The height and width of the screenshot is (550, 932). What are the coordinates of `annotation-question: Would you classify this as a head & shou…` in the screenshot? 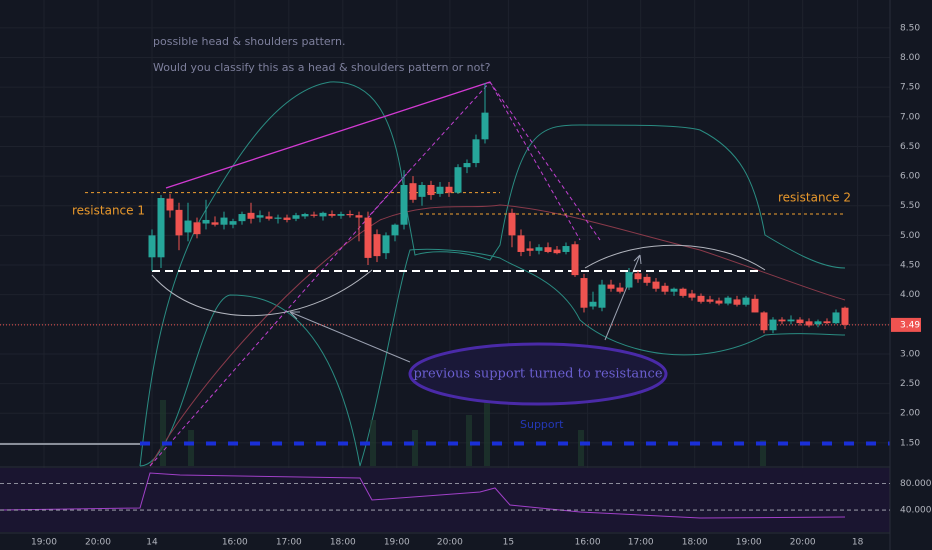 It's located at (322, 67).